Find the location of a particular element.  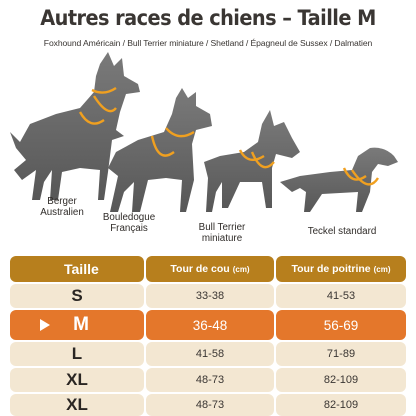

dog-label-bull-terrier: Bull Terrier miniature is located at coordinates (222, 233).